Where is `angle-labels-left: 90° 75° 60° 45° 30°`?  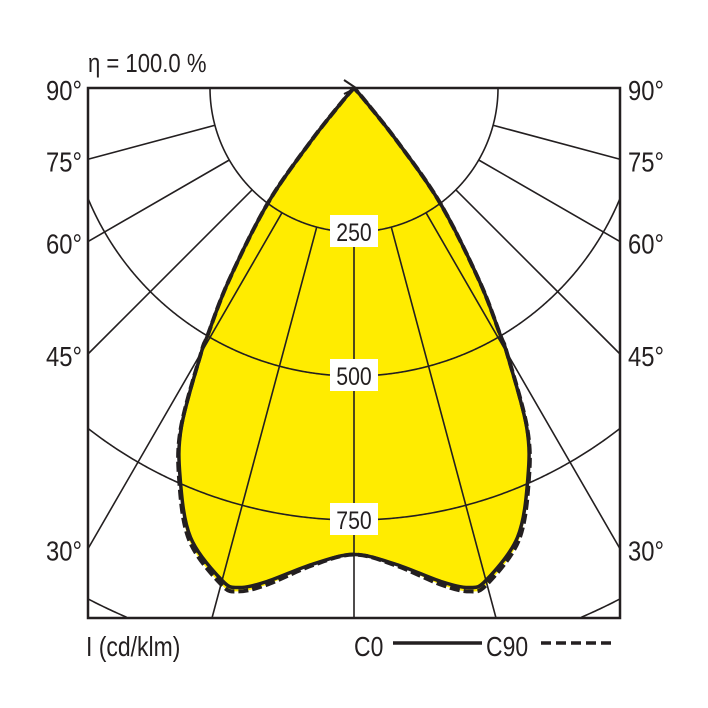
angle-labels-left: 90° 75° 60° 45° 30° is located at coordinates (64, 320).